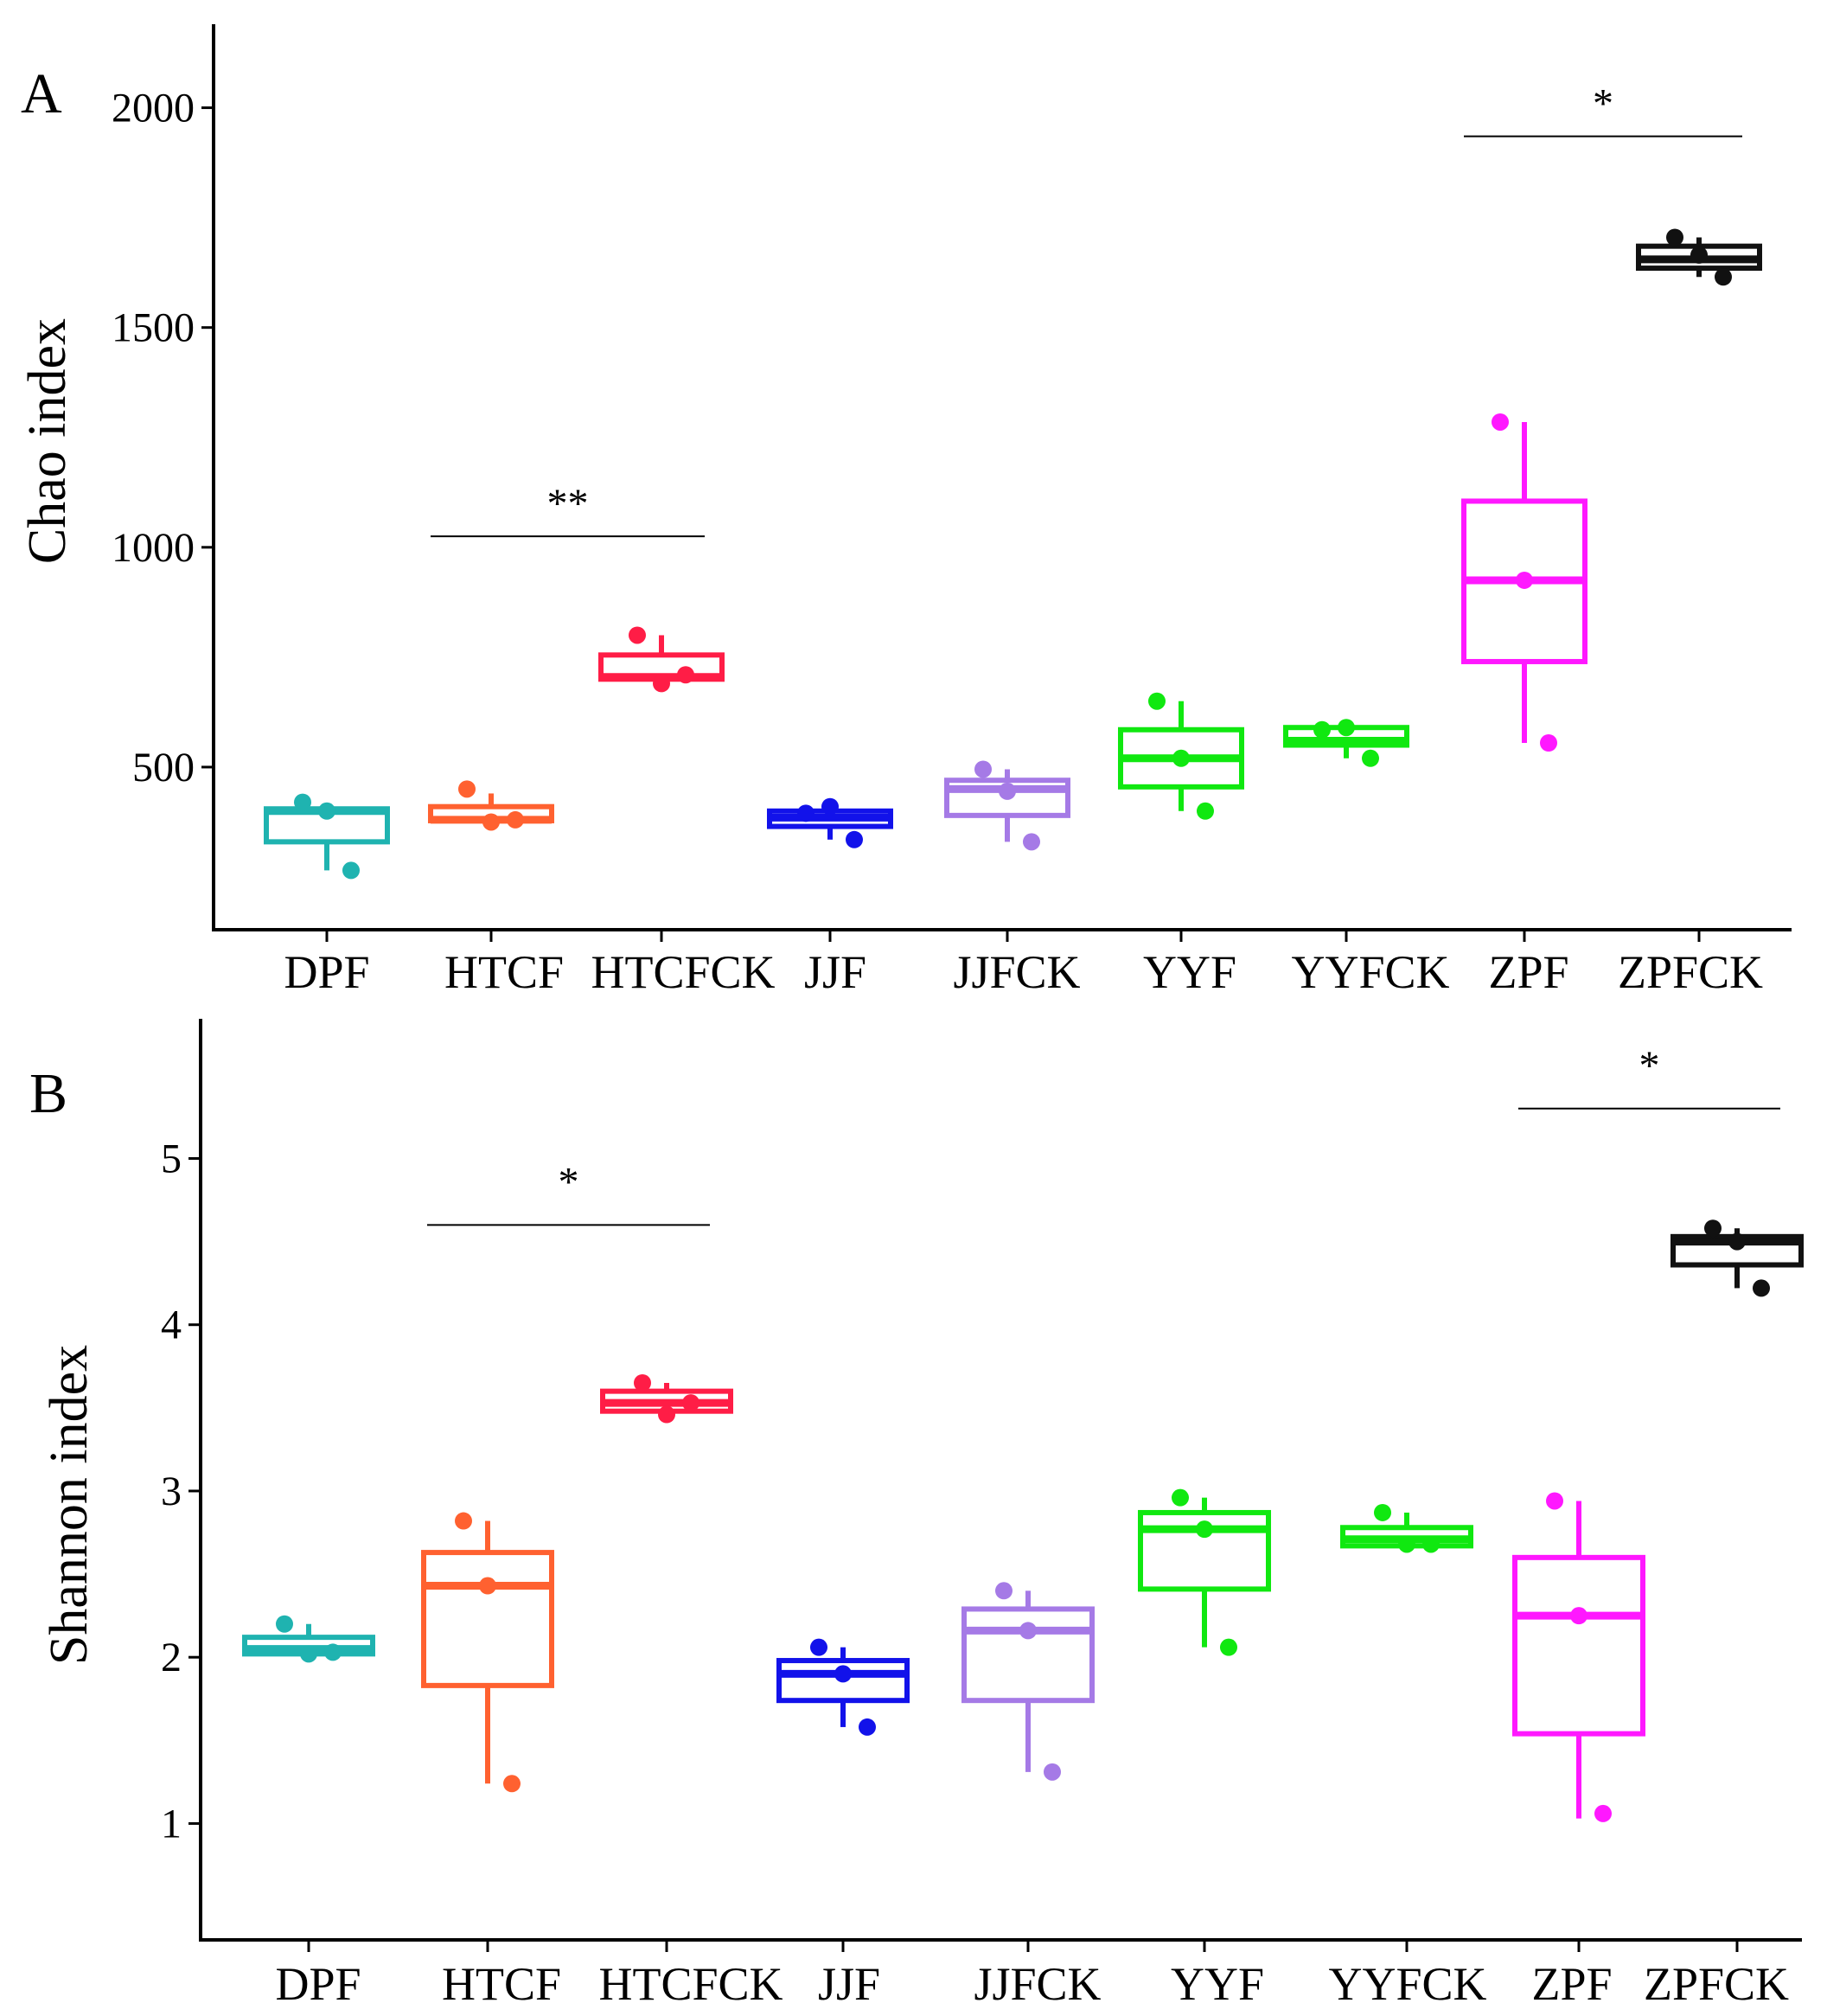 The width and height of the screenshot is (1827, 2016). Describe the element at coordinates (690, 1984) in the screenshot. I see `panel-b-x-tick-label-htcfck: HTCFCK` at that location.